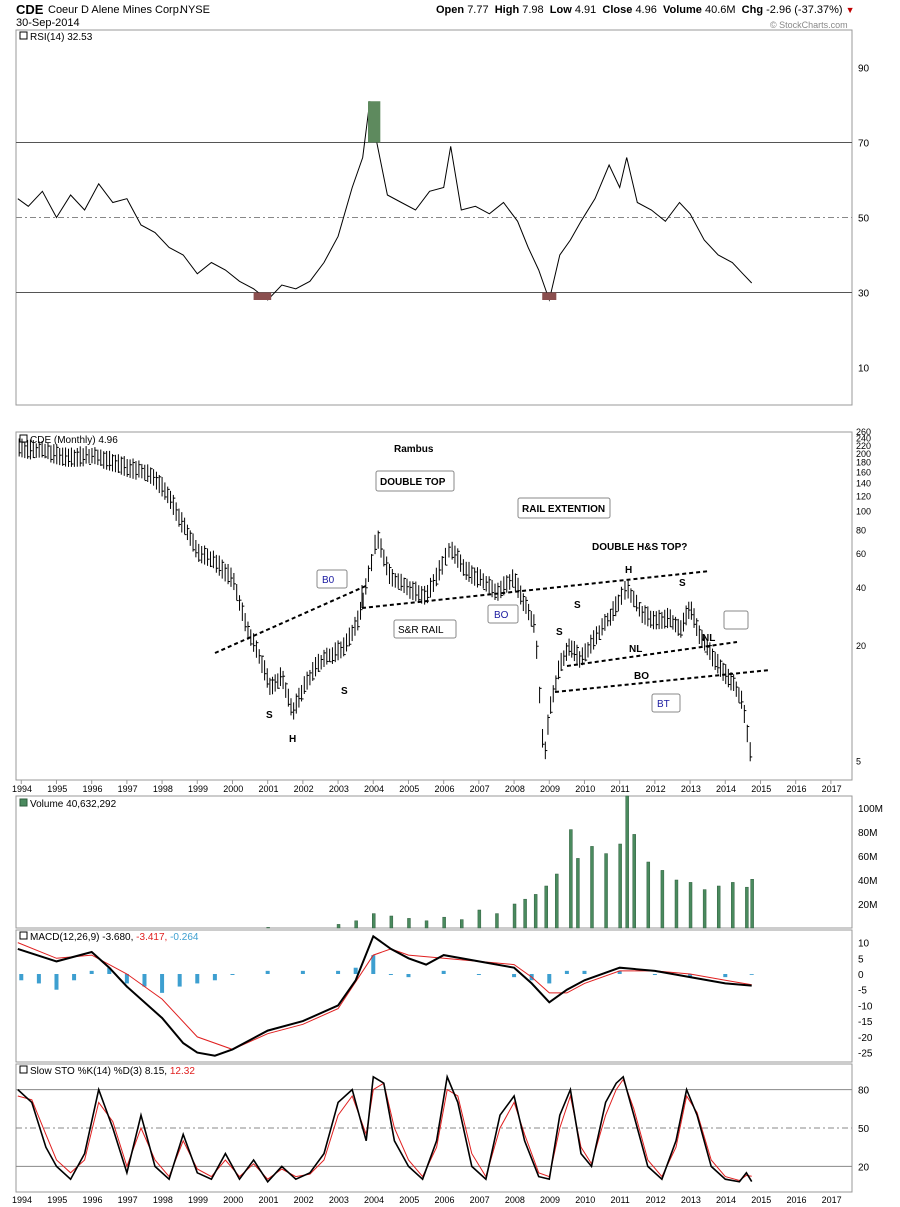 This screenshot has width=900, height=1207. What do you see at coordinates (184, 937) in the screenshot?
I see `macd-title-part: -0.264` at bounding box center [184, 937].